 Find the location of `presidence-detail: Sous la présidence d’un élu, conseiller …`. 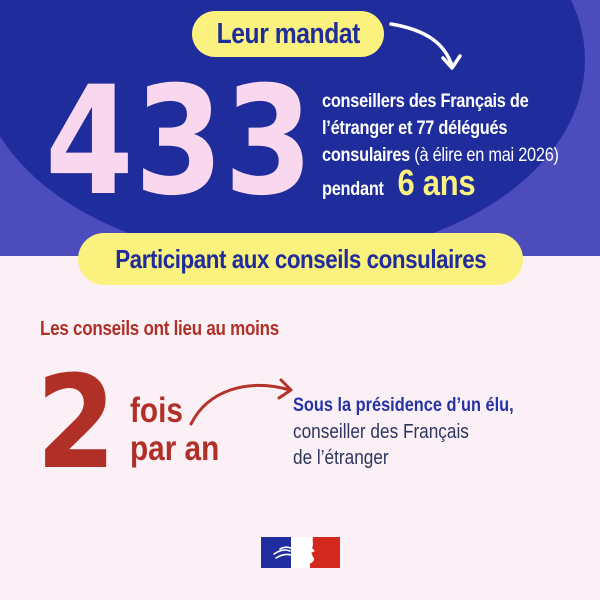

presidence-detail: Sous la présidence d’un élu, conseiller … is located at coordinates (421, 432).